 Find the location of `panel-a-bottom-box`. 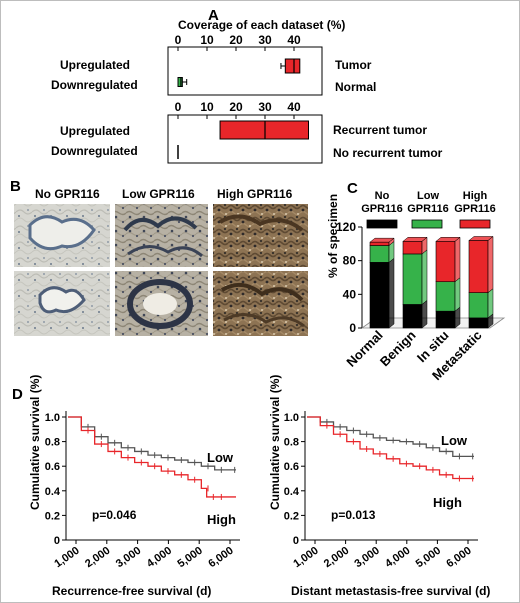

panel-a-bottom-box is located at coordinates (264, 130).